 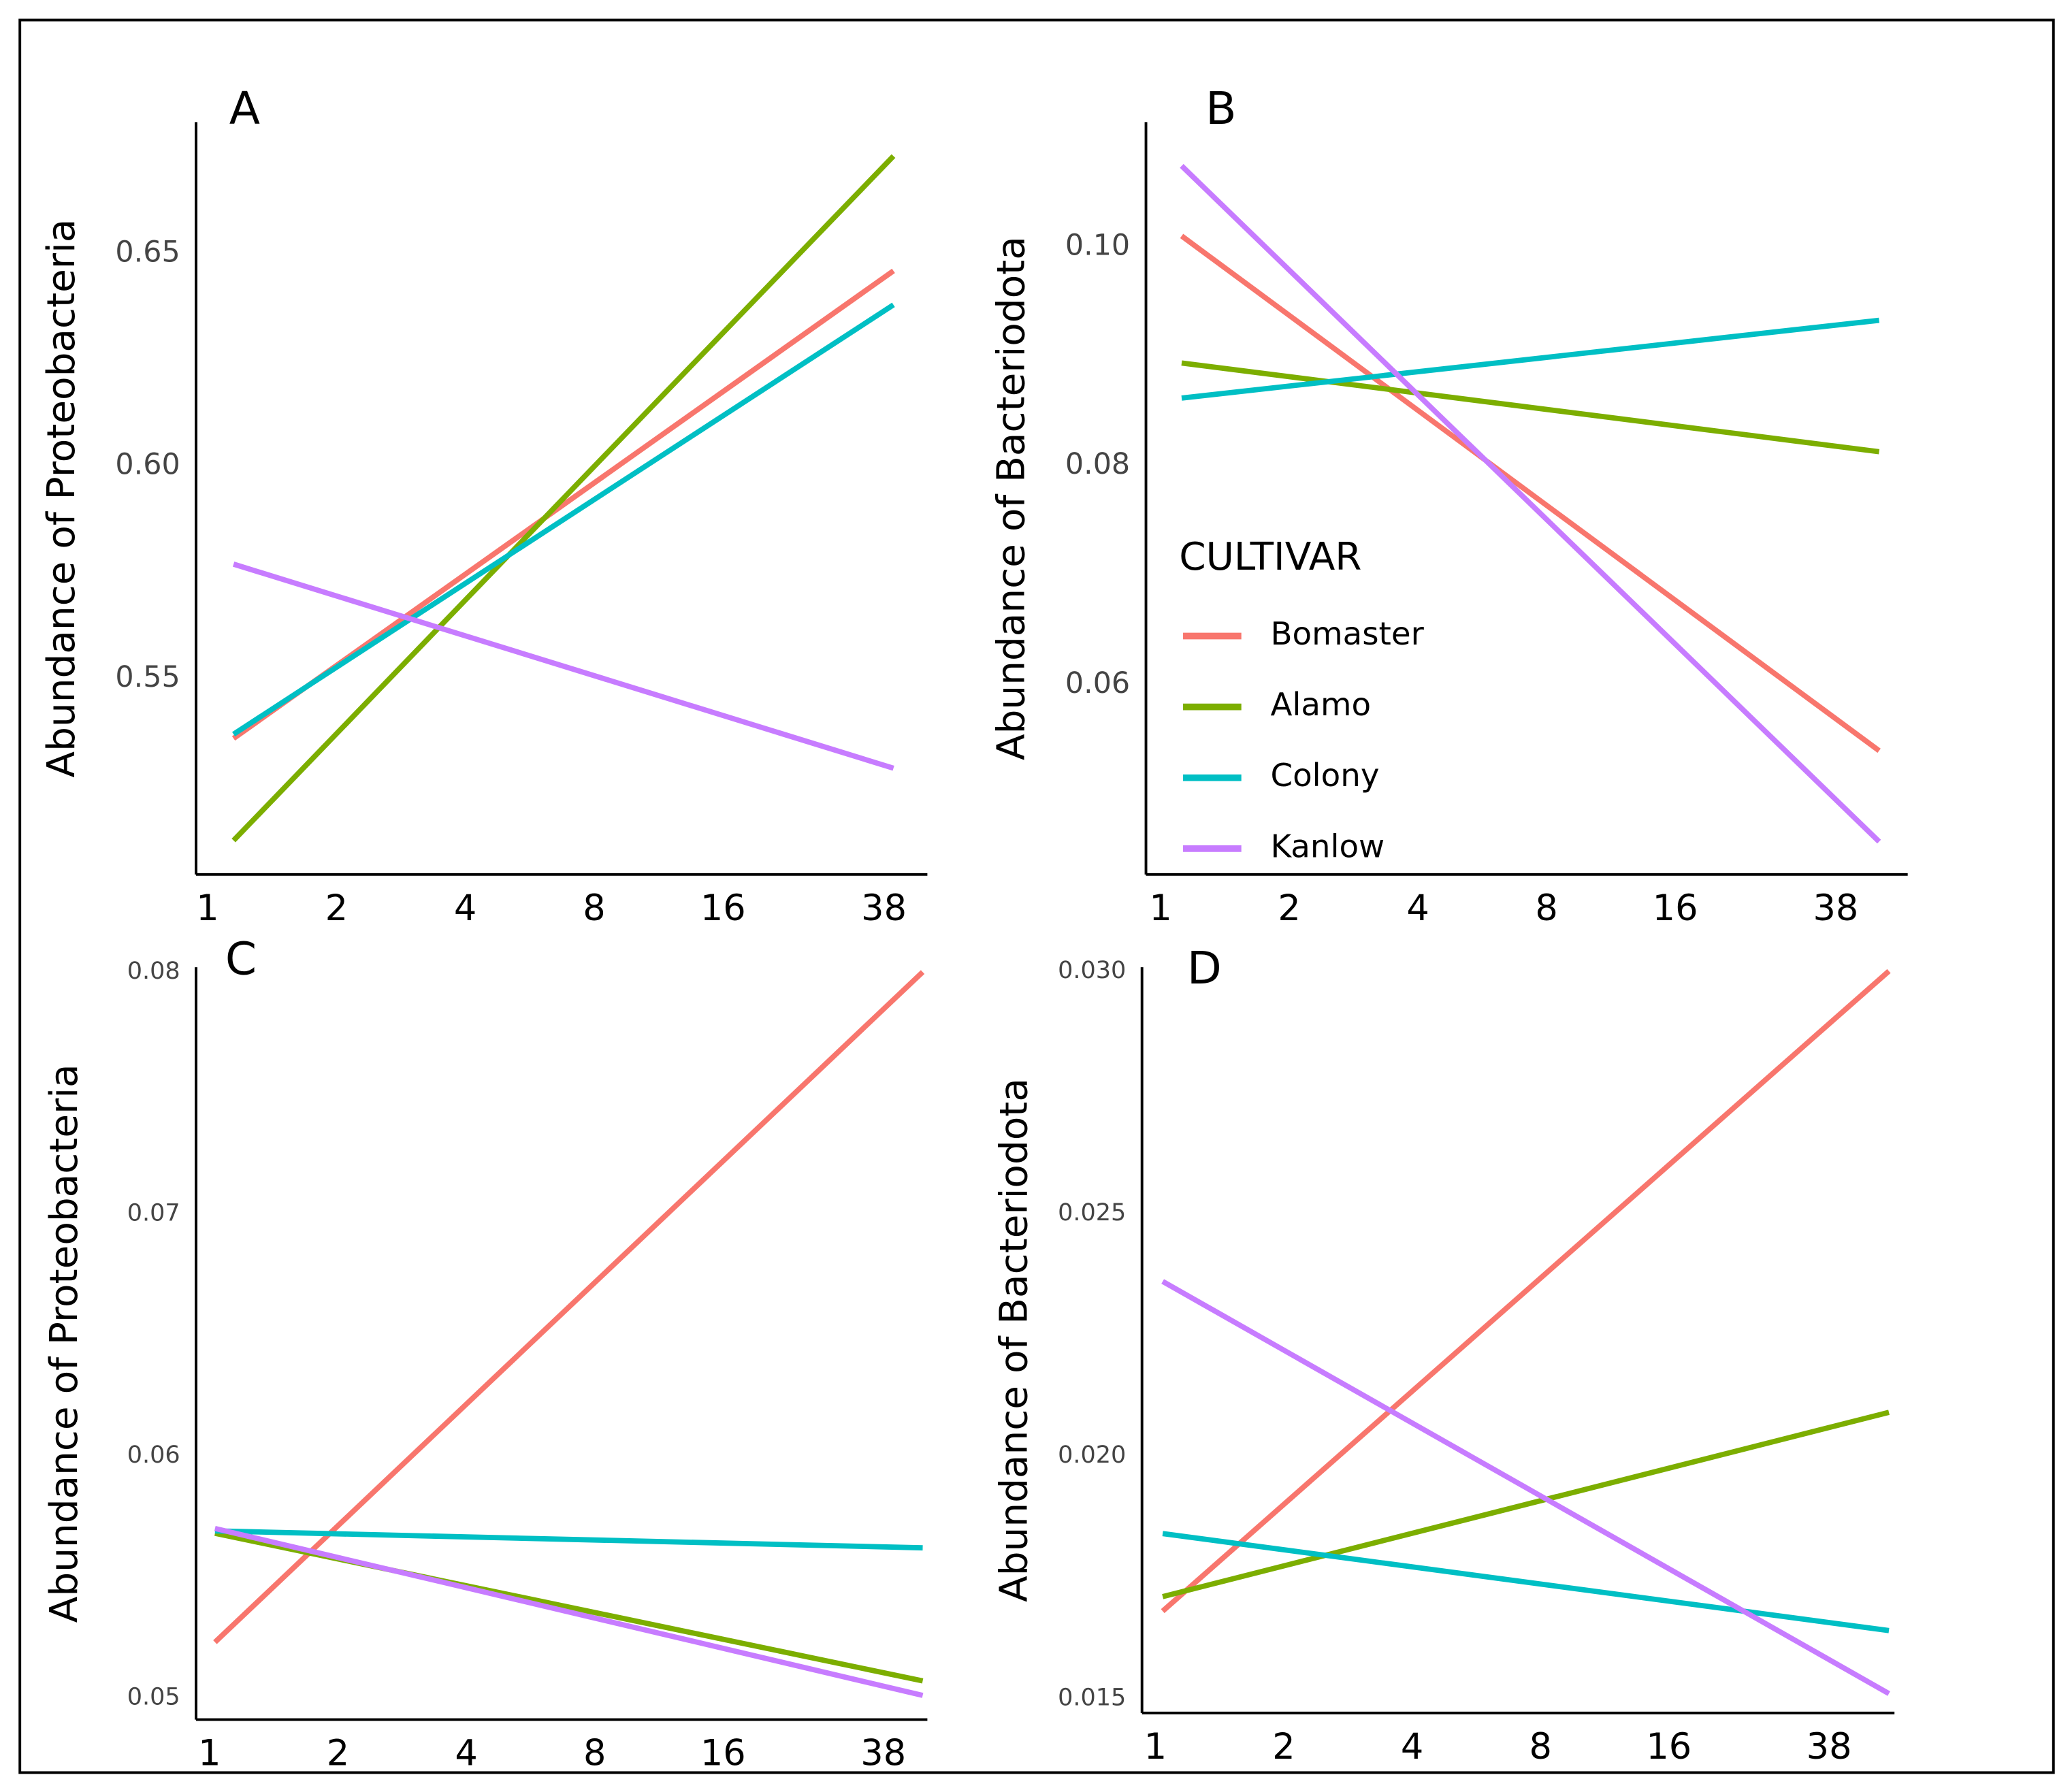 What do you see at coordinates (1092, 1212) in the screenshot?
I see `y-tick-label: 0.025` at bounding box center [1092, 1212].